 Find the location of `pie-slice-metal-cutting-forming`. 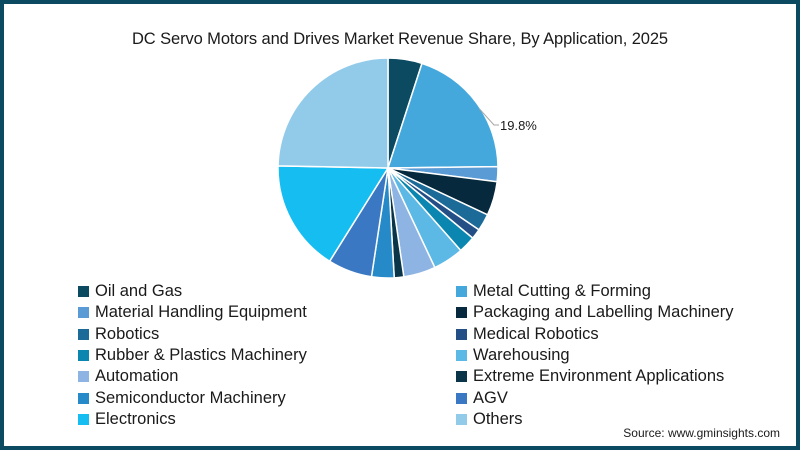

pie-slice-metal-cutting-forming is located at coordinates (442, 115).